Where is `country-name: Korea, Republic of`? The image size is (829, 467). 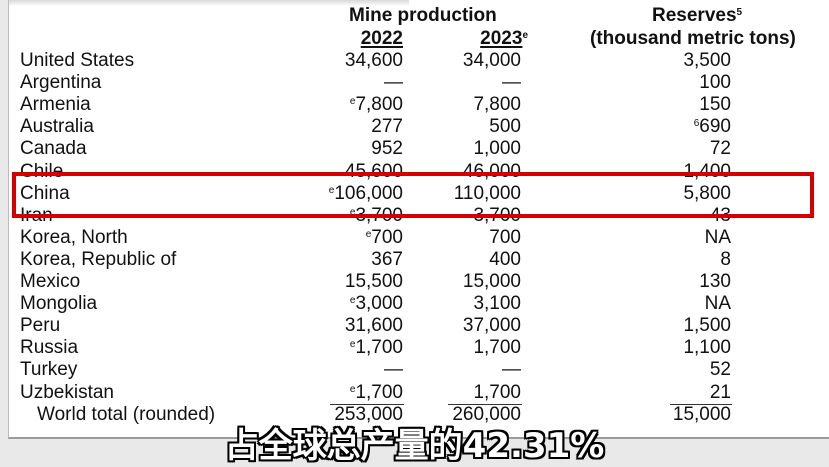 country-name: Korea, Republic of is located at coordinates (98, 260).